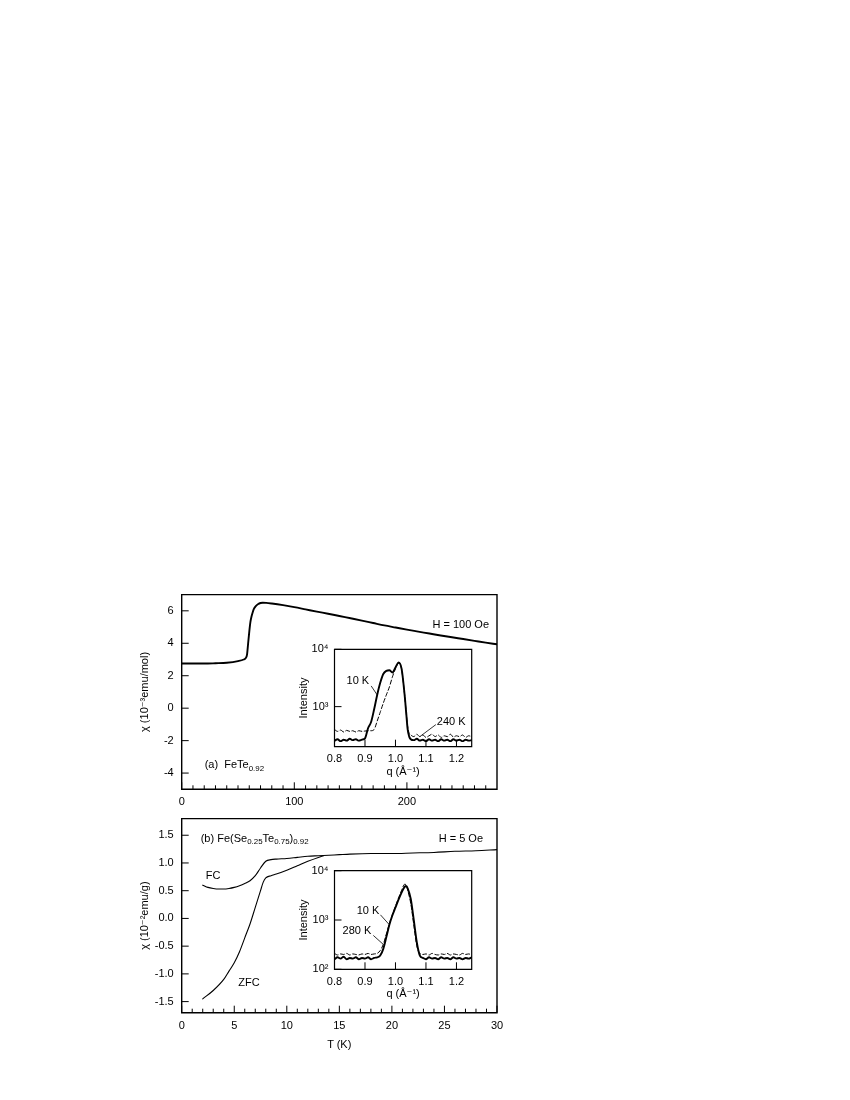 This screenshot has width=850, height=1100. I want to click on series-label: 280 K, so click(357, 930).